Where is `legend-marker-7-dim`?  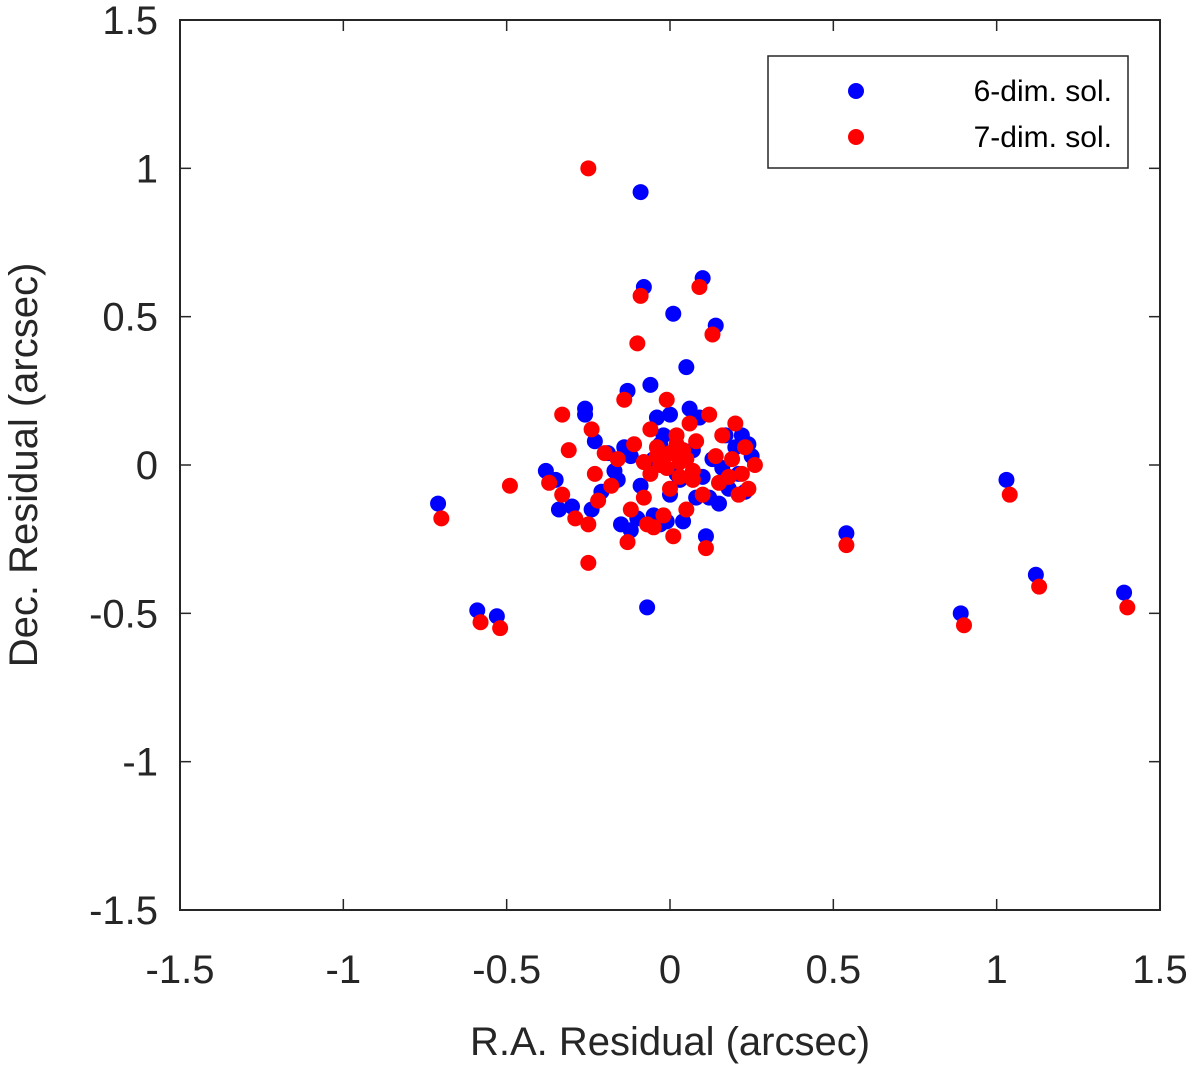
legend-marker-7-dim is located at coordinates (856, 137).